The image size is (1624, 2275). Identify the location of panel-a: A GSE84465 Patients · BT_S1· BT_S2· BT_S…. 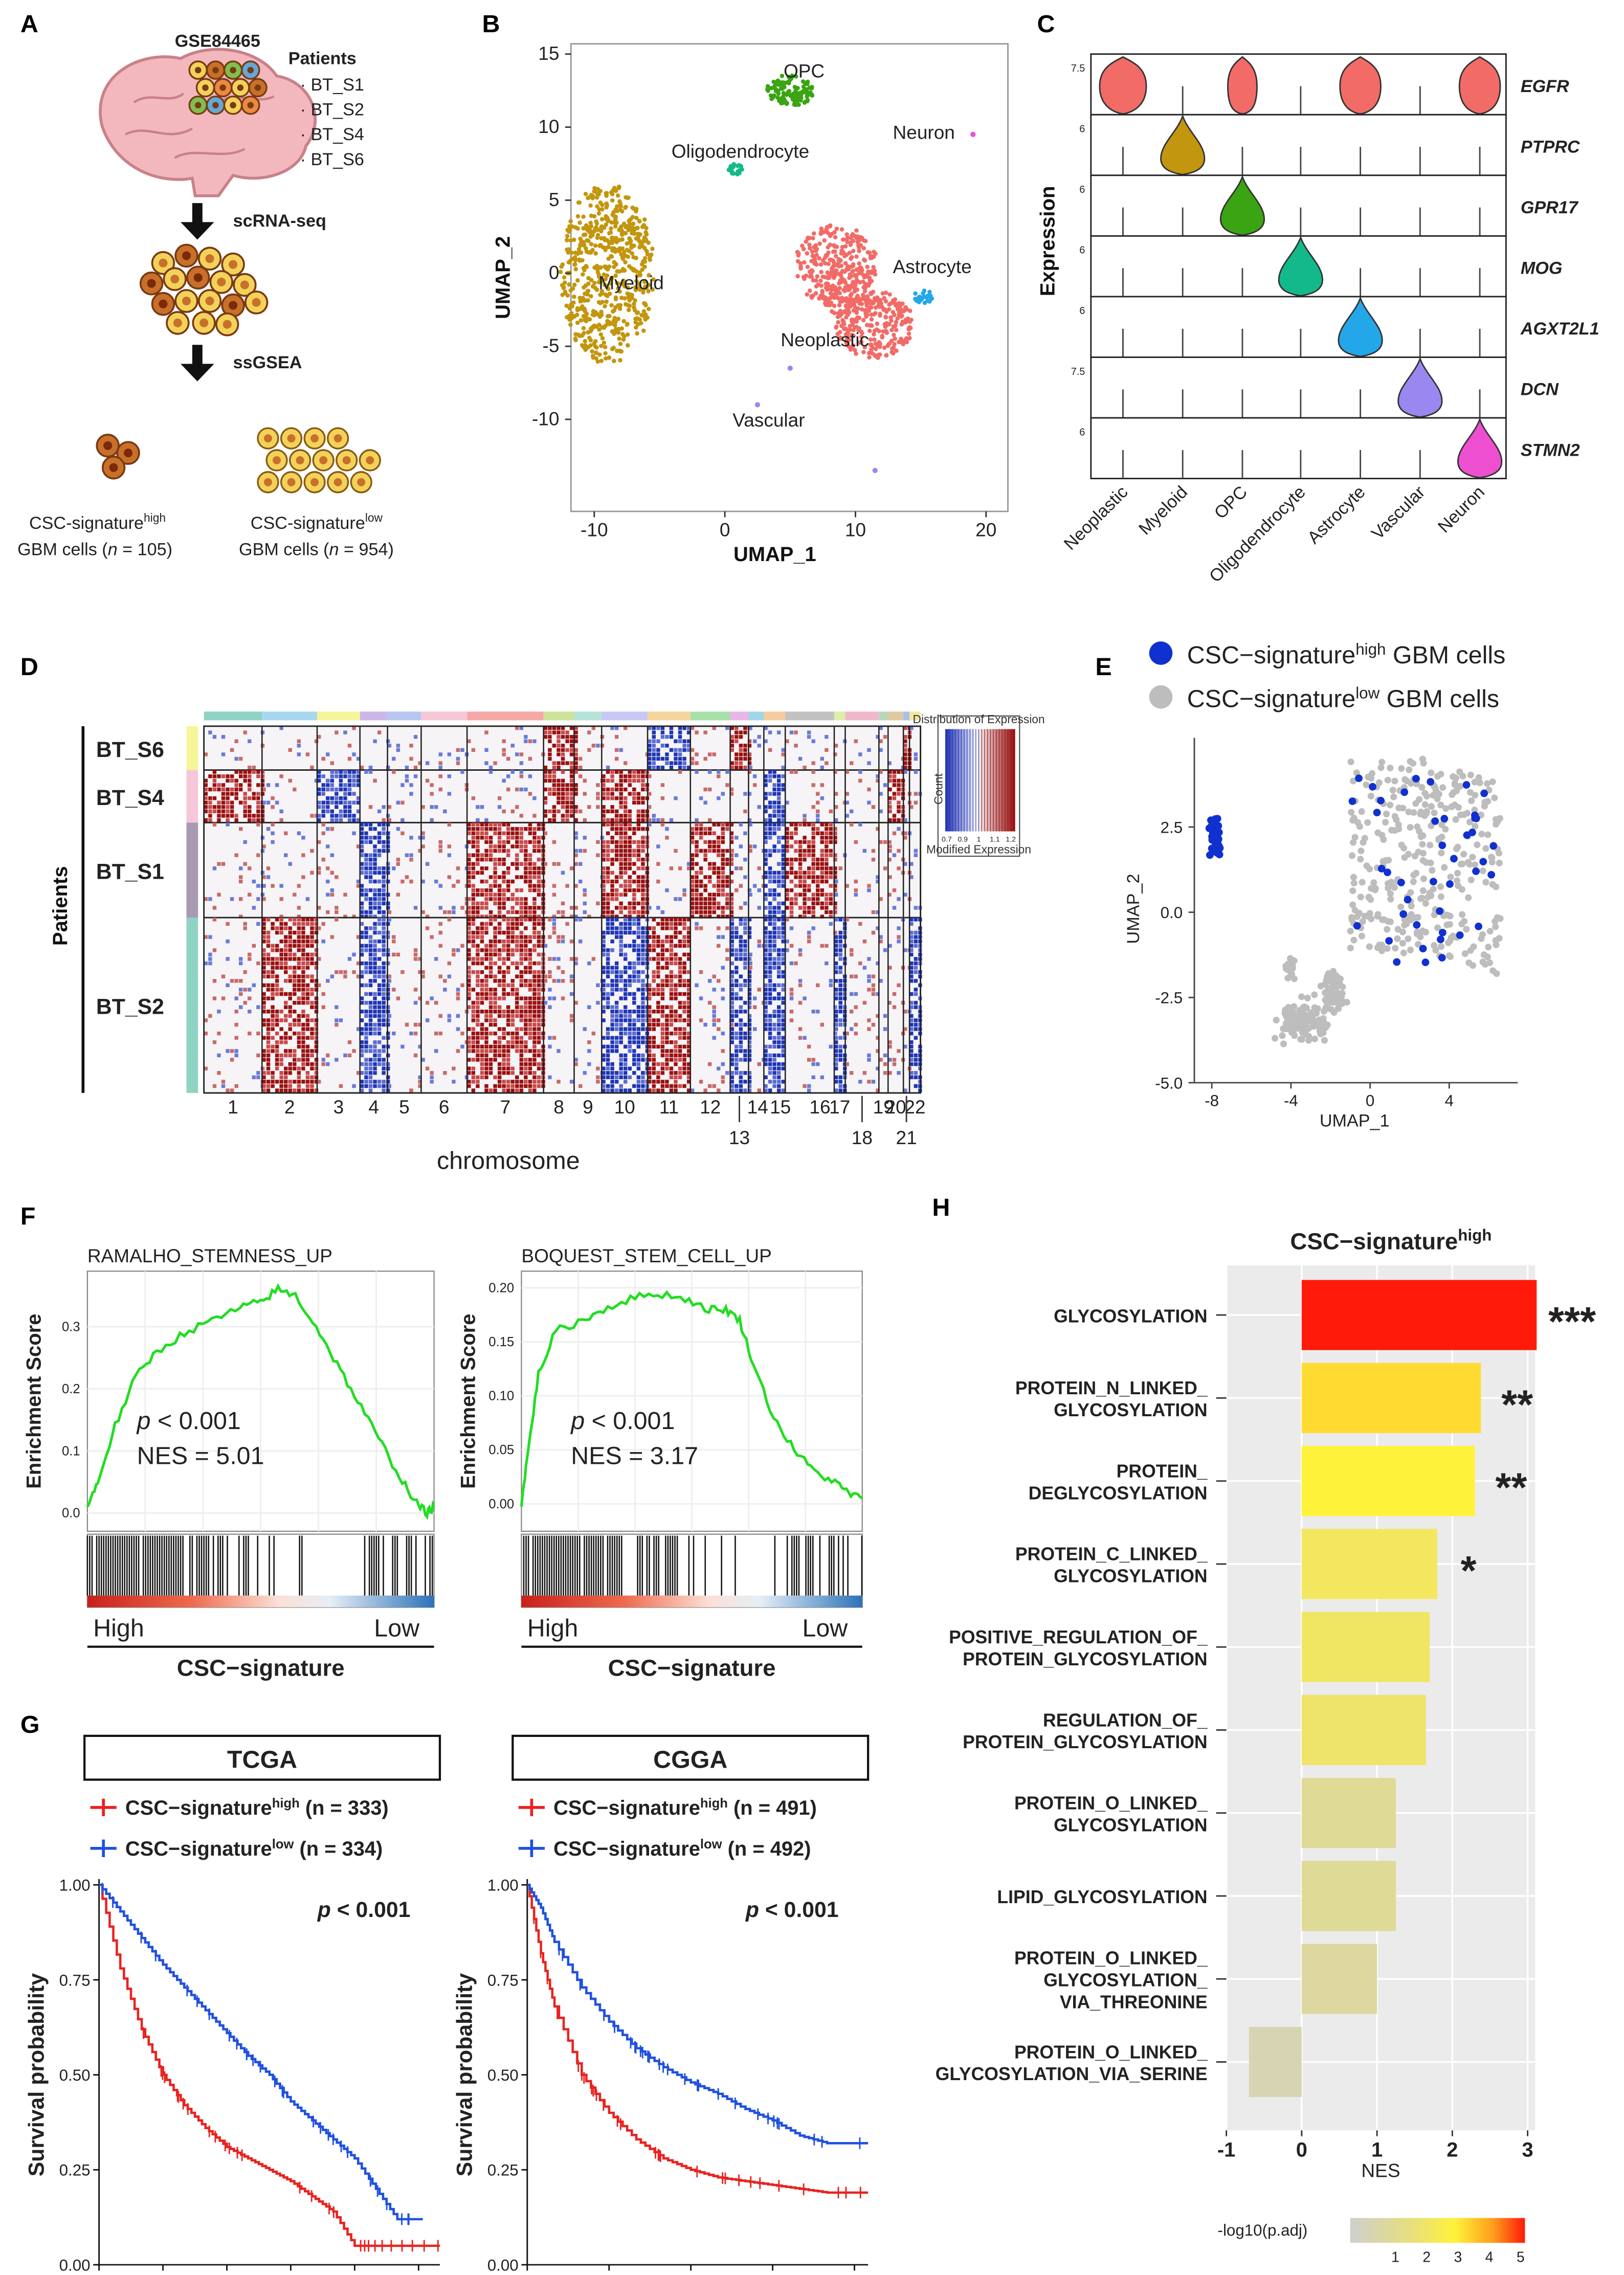
(205, 285).